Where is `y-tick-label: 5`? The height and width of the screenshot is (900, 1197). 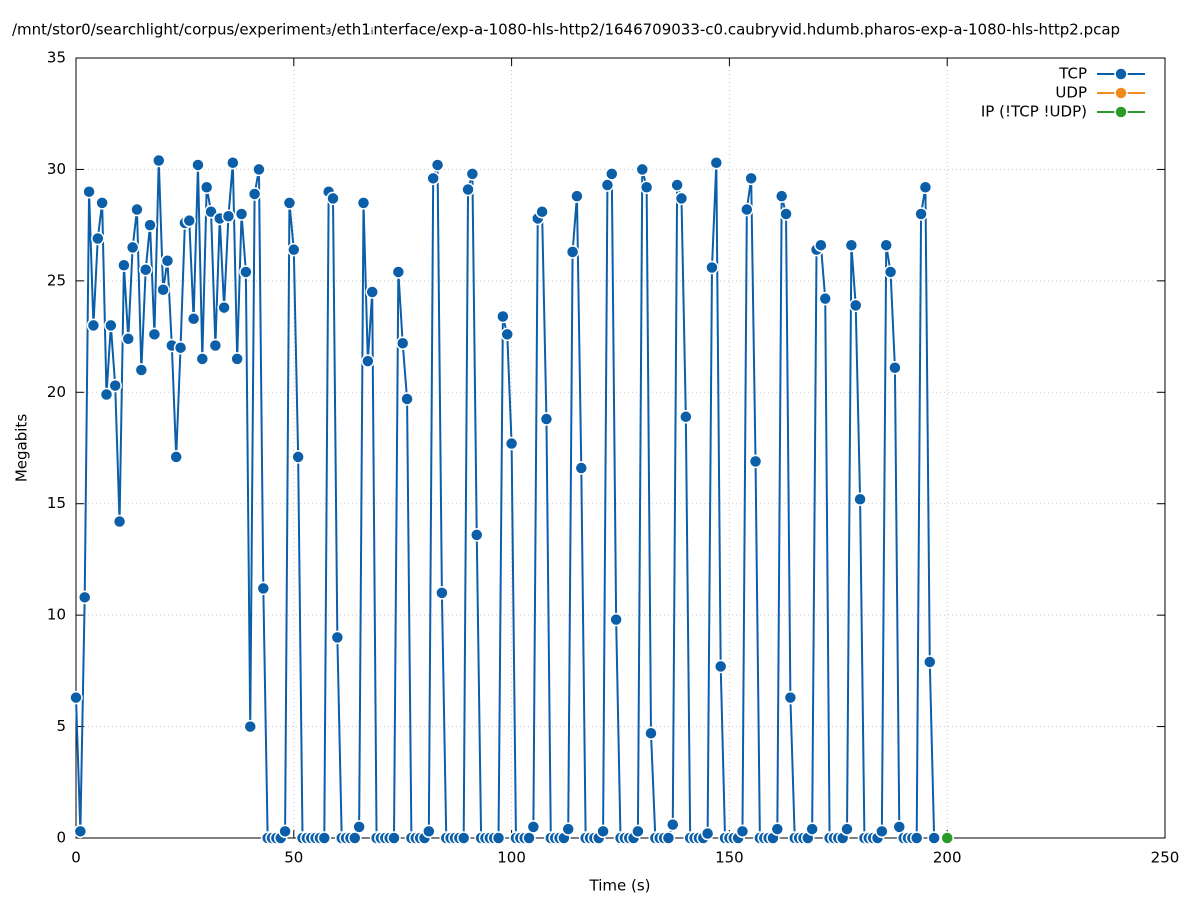 y-tick-label: 5 is located at coordinates (61, 726).